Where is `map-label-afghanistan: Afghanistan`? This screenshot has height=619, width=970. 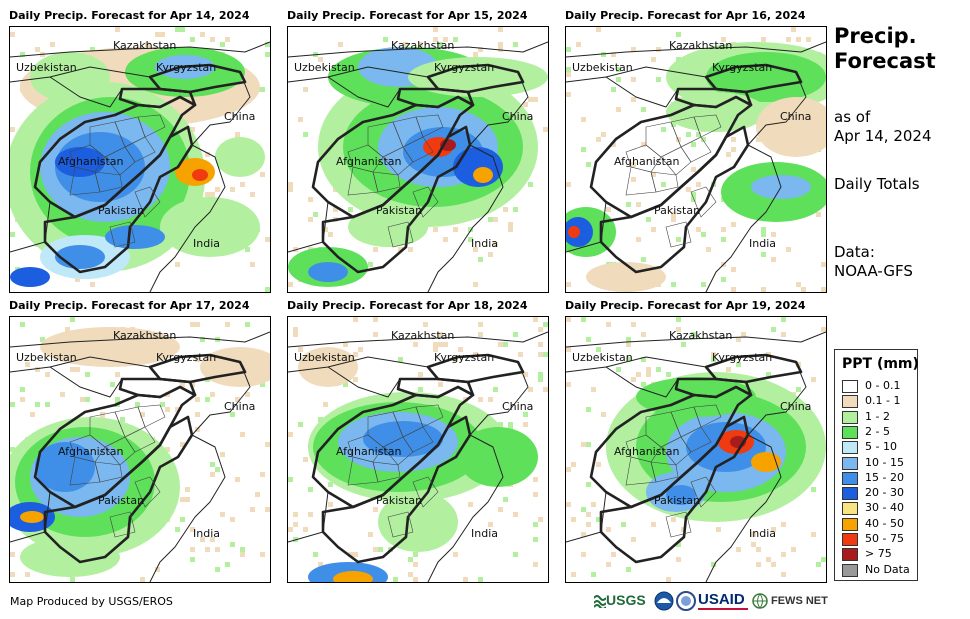 map-label-afghanistan: Afghanistan is located at coordinates (369, 451).